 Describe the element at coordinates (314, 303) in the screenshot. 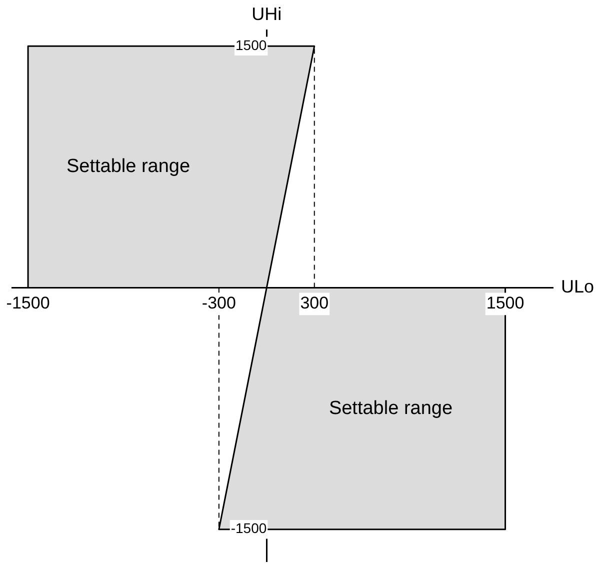

I see `x-tick-label: 300` at that location.